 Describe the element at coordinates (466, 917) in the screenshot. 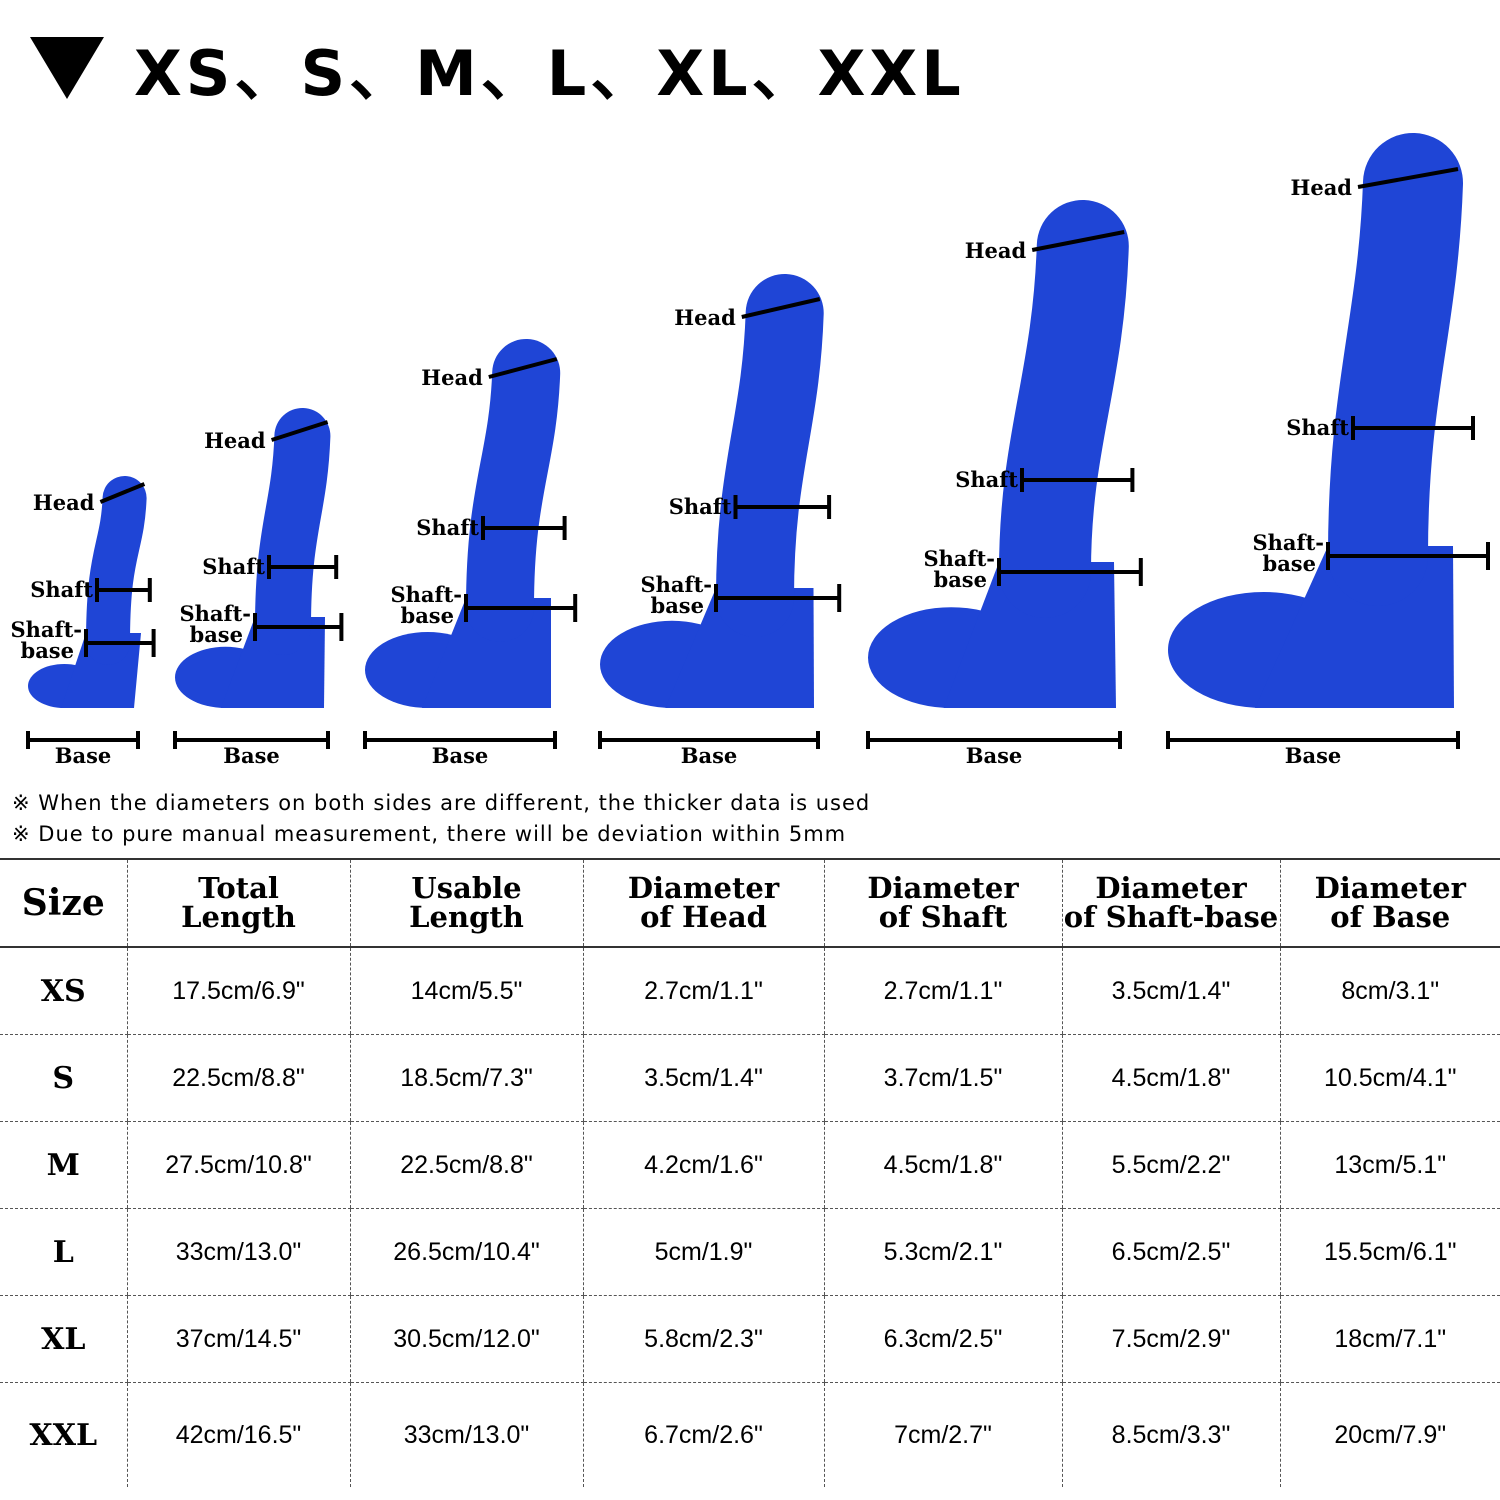

I see `column-header-line: Length` at that location.